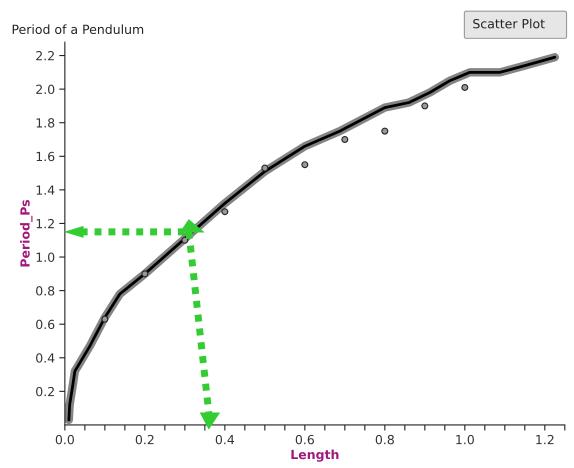 The width and height of the screenshot is (574, 468). Describe the element at coordinates (305, 439) in the screenshot. I see `x-tick-label: 0.6` at that location.